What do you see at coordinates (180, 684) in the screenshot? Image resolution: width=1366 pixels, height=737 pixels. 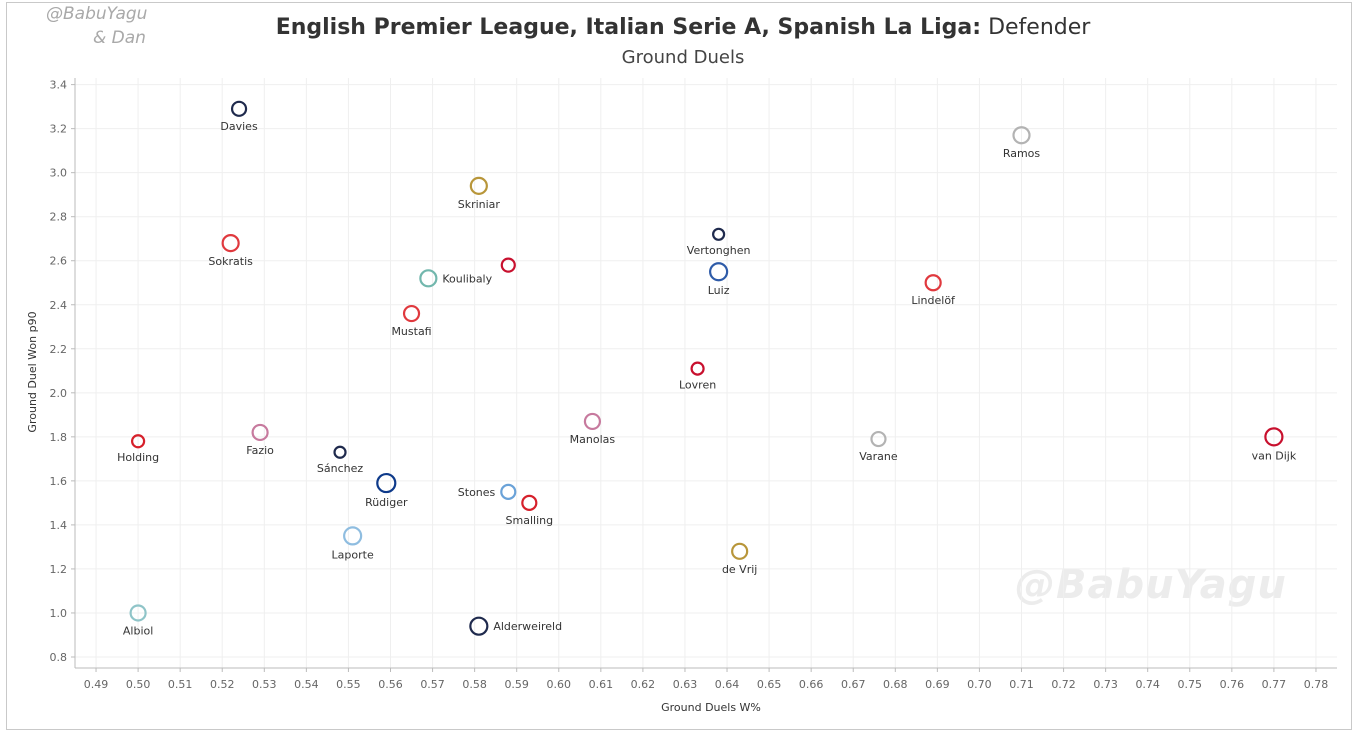 I see `x-tick-label: 0.51` at bounding box center [180, 684].